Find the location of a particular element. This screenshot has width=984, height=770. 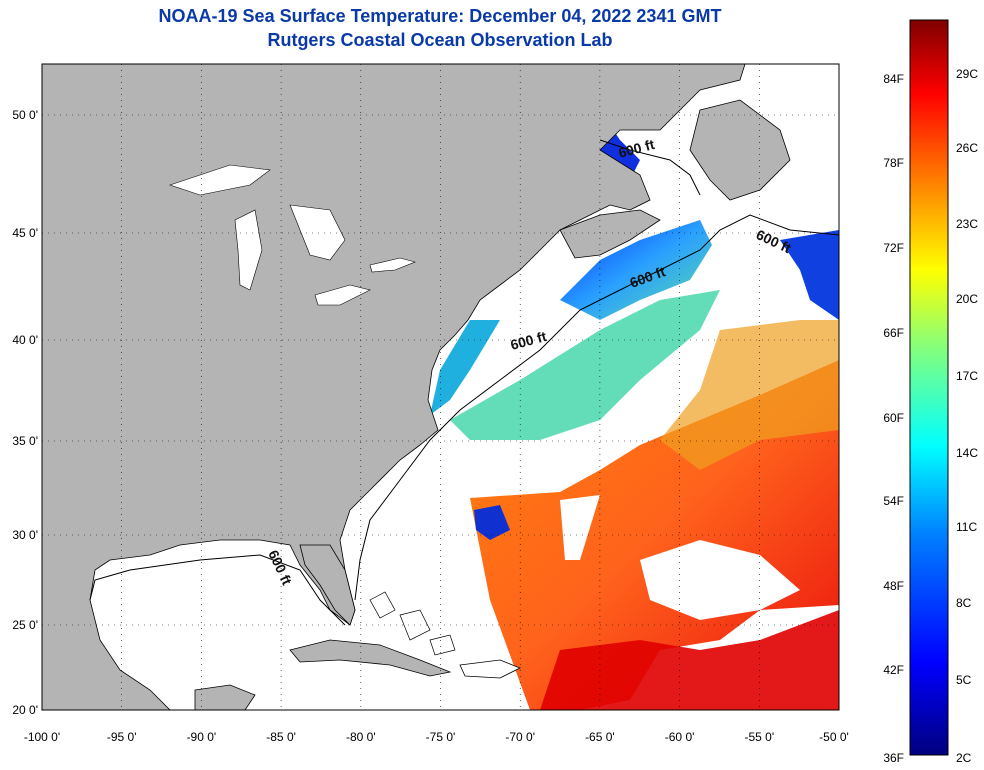

lat-tick-label: 25 0' is located at coordinates (25, 625).